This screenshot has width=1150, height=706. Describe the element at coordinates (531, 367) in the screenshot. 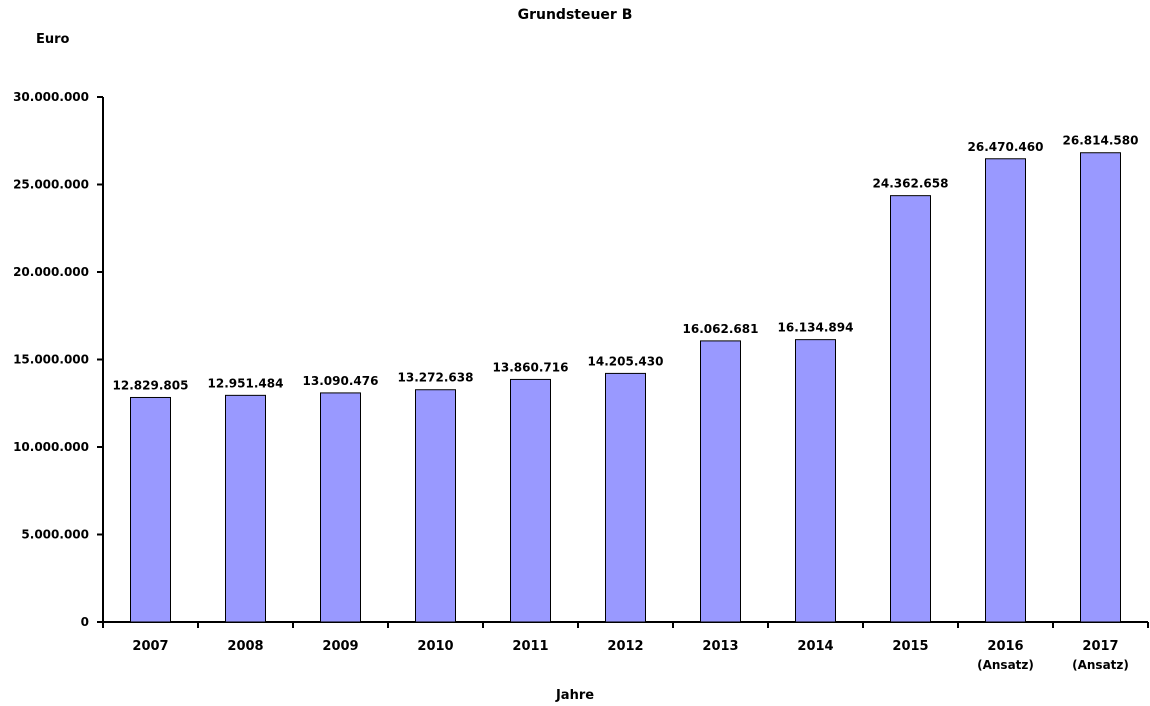

I see `bar-value-label: 13.860.716` at that location.